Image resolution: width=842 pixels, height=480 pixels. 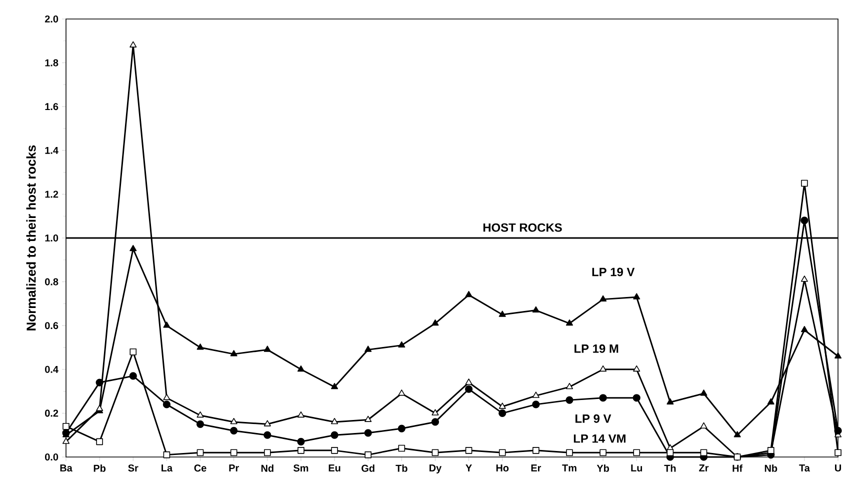 I want to click on x-tick-label: Nb, so click(x=771, y=468).